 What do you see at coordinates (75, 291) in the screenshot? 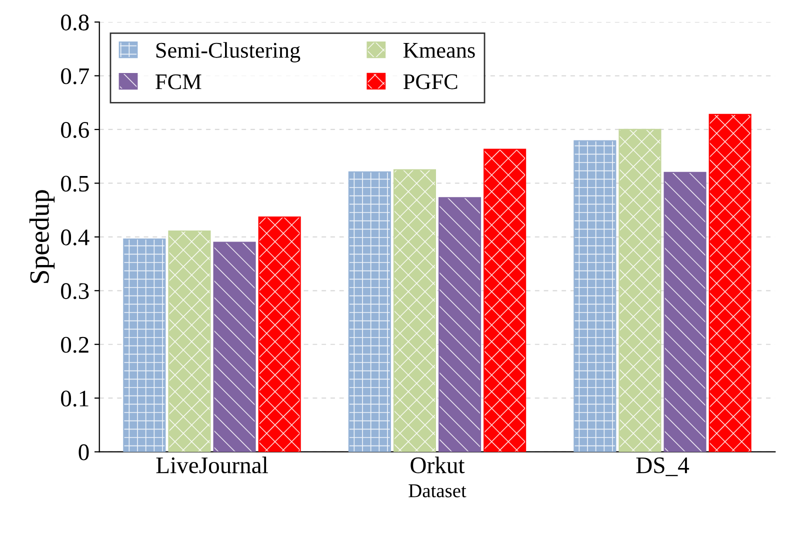
I see `y-tick-label: 0.3` at bounding box center [75, 291].